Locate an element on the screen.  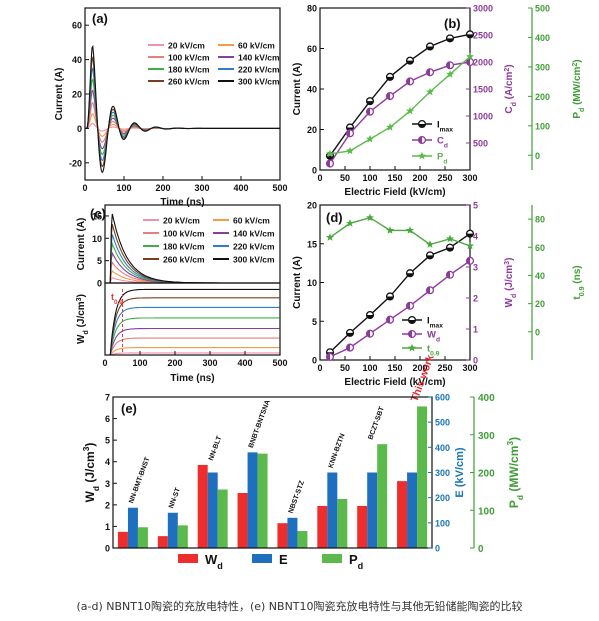
x-axis-tick-label: 400 is located at coordinates (240, 188).